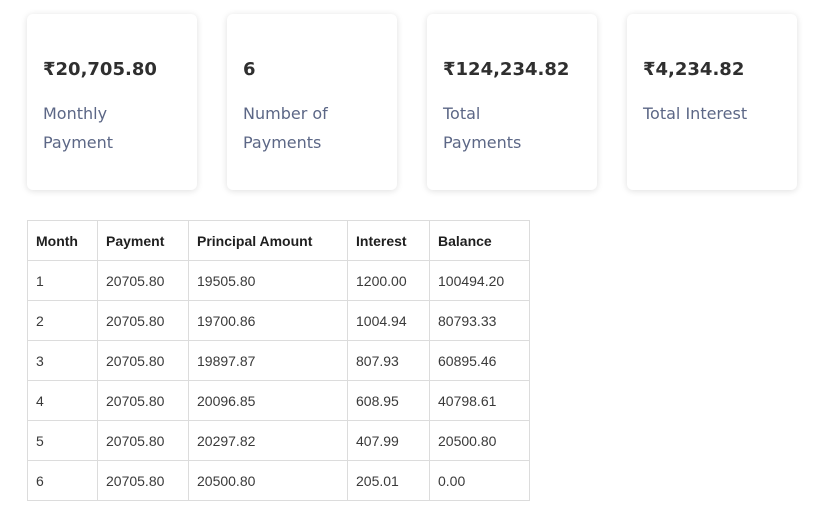 The height and width of the screenshot is (516, 820). What do you see at coordinates (479, 360) in the screenshot?
I see `cell-balance: 60895.46` at bounding box center [479, 360].